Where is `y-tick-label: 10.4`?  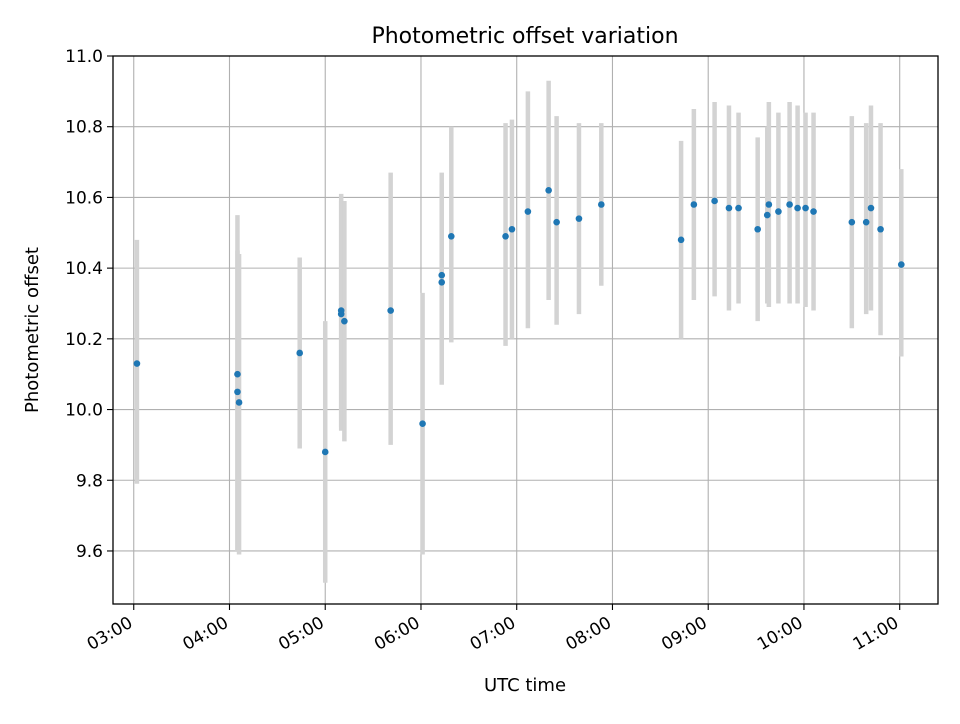 y-tick-label: 10.4 is located at coordinates (84, 269).